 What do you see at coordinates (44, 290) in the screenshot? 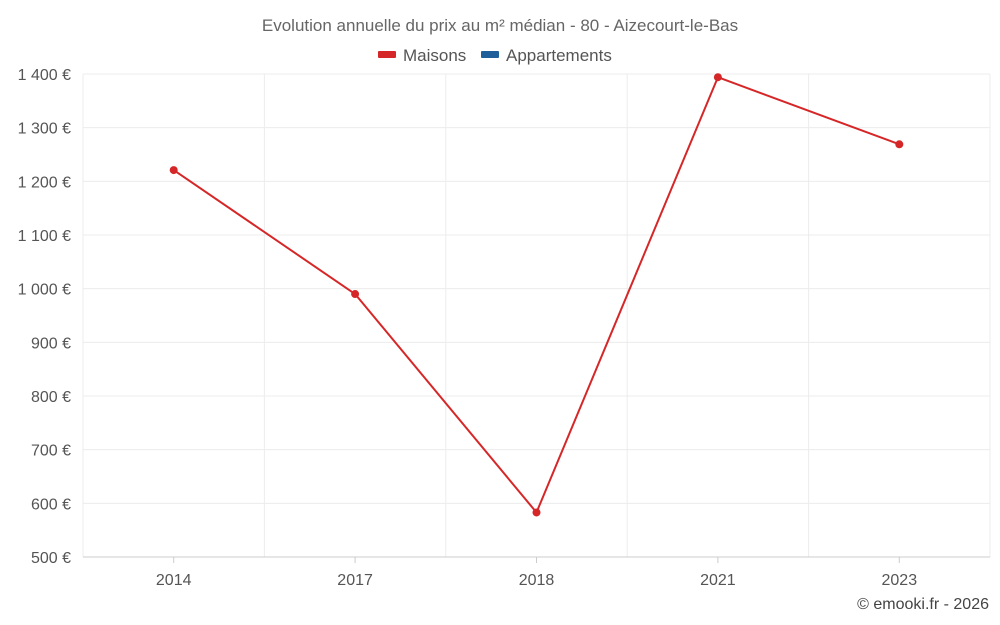
I see `y-tick-label: 1 000 €` at bounding box center [44, 290].